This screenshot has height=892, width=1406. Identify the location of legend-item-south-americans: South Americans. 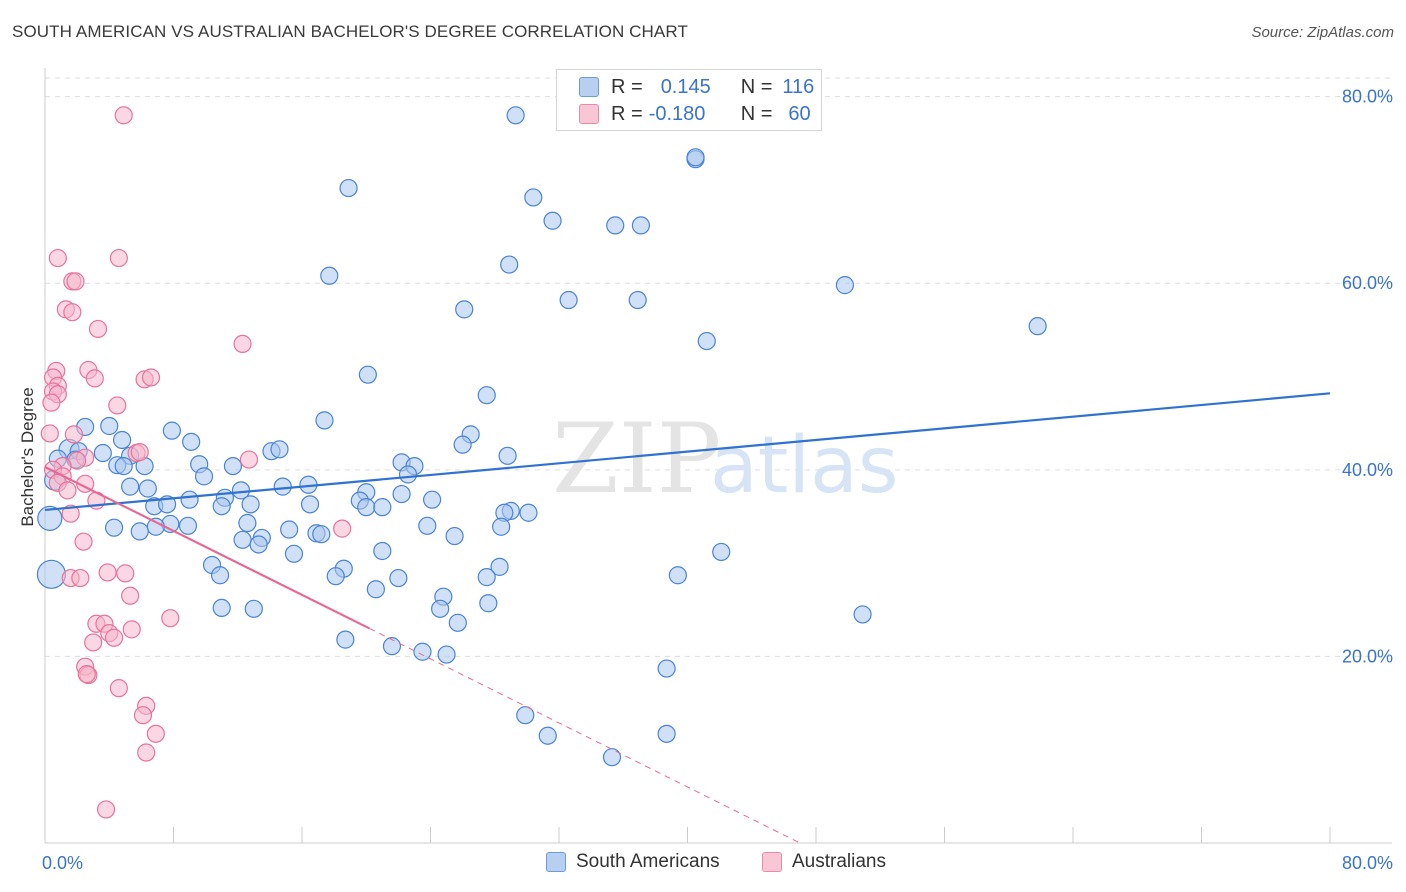
(633, 862).